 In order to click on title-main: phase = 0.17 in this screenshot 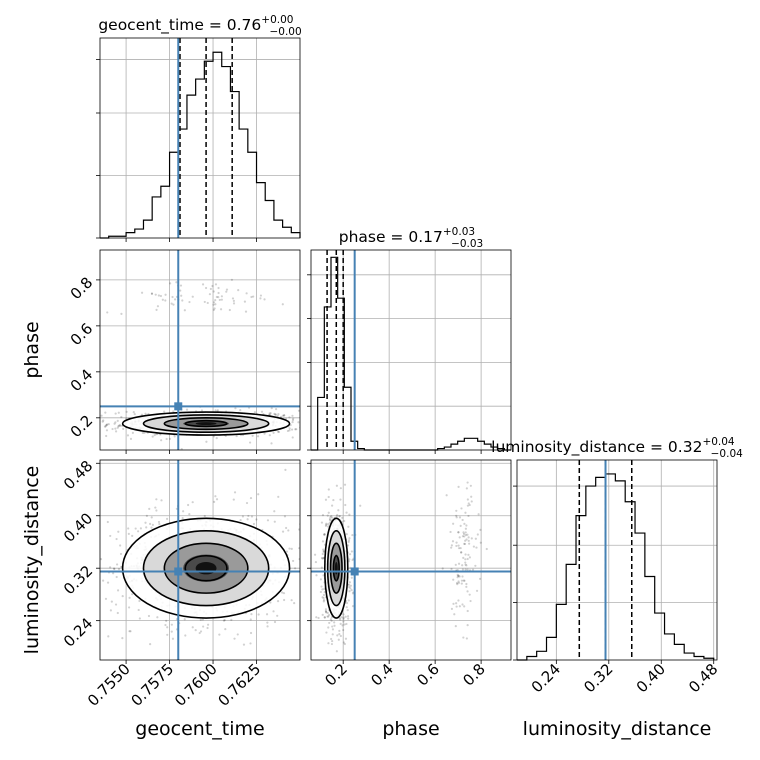, I will do `click(391, 237)`.